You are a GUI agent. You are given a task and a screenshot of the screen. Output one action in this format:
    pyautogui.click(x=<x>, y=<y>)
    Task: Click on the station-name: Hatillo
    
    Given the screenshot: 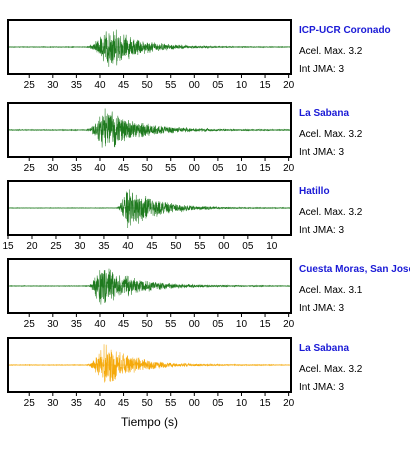 What is the action you would take?
    pyautogui.click(x=314, y=191)
    